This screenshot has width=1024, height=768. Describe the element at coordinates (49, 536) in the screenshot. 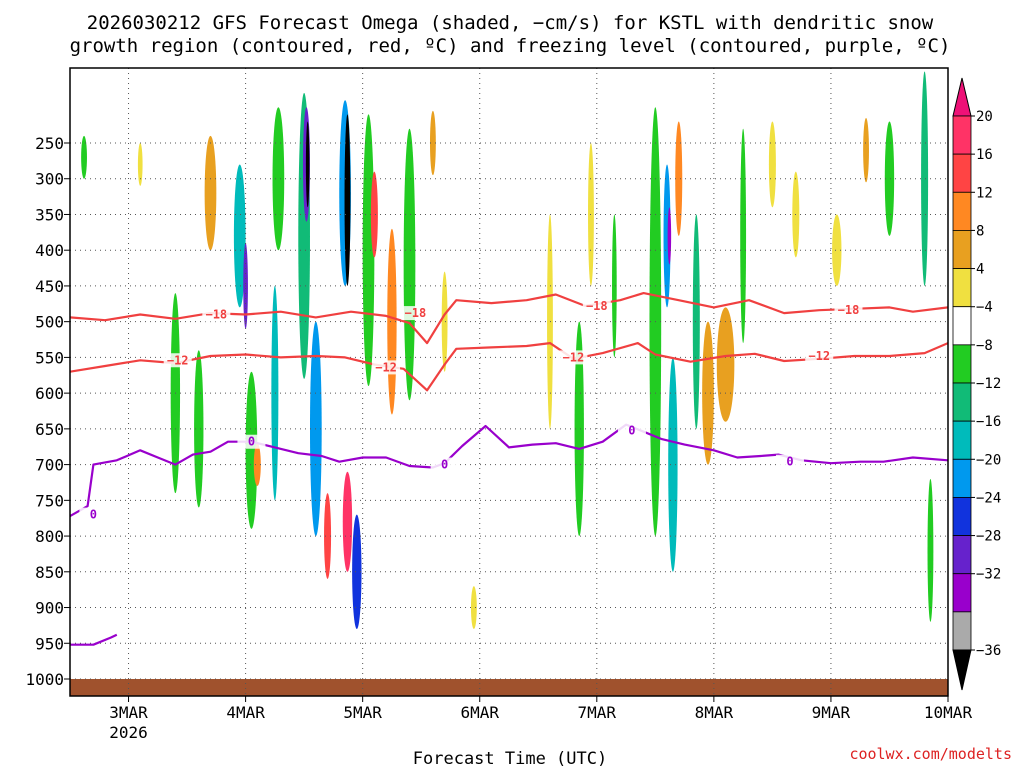

I see `y-tick-label: 800` at that location.